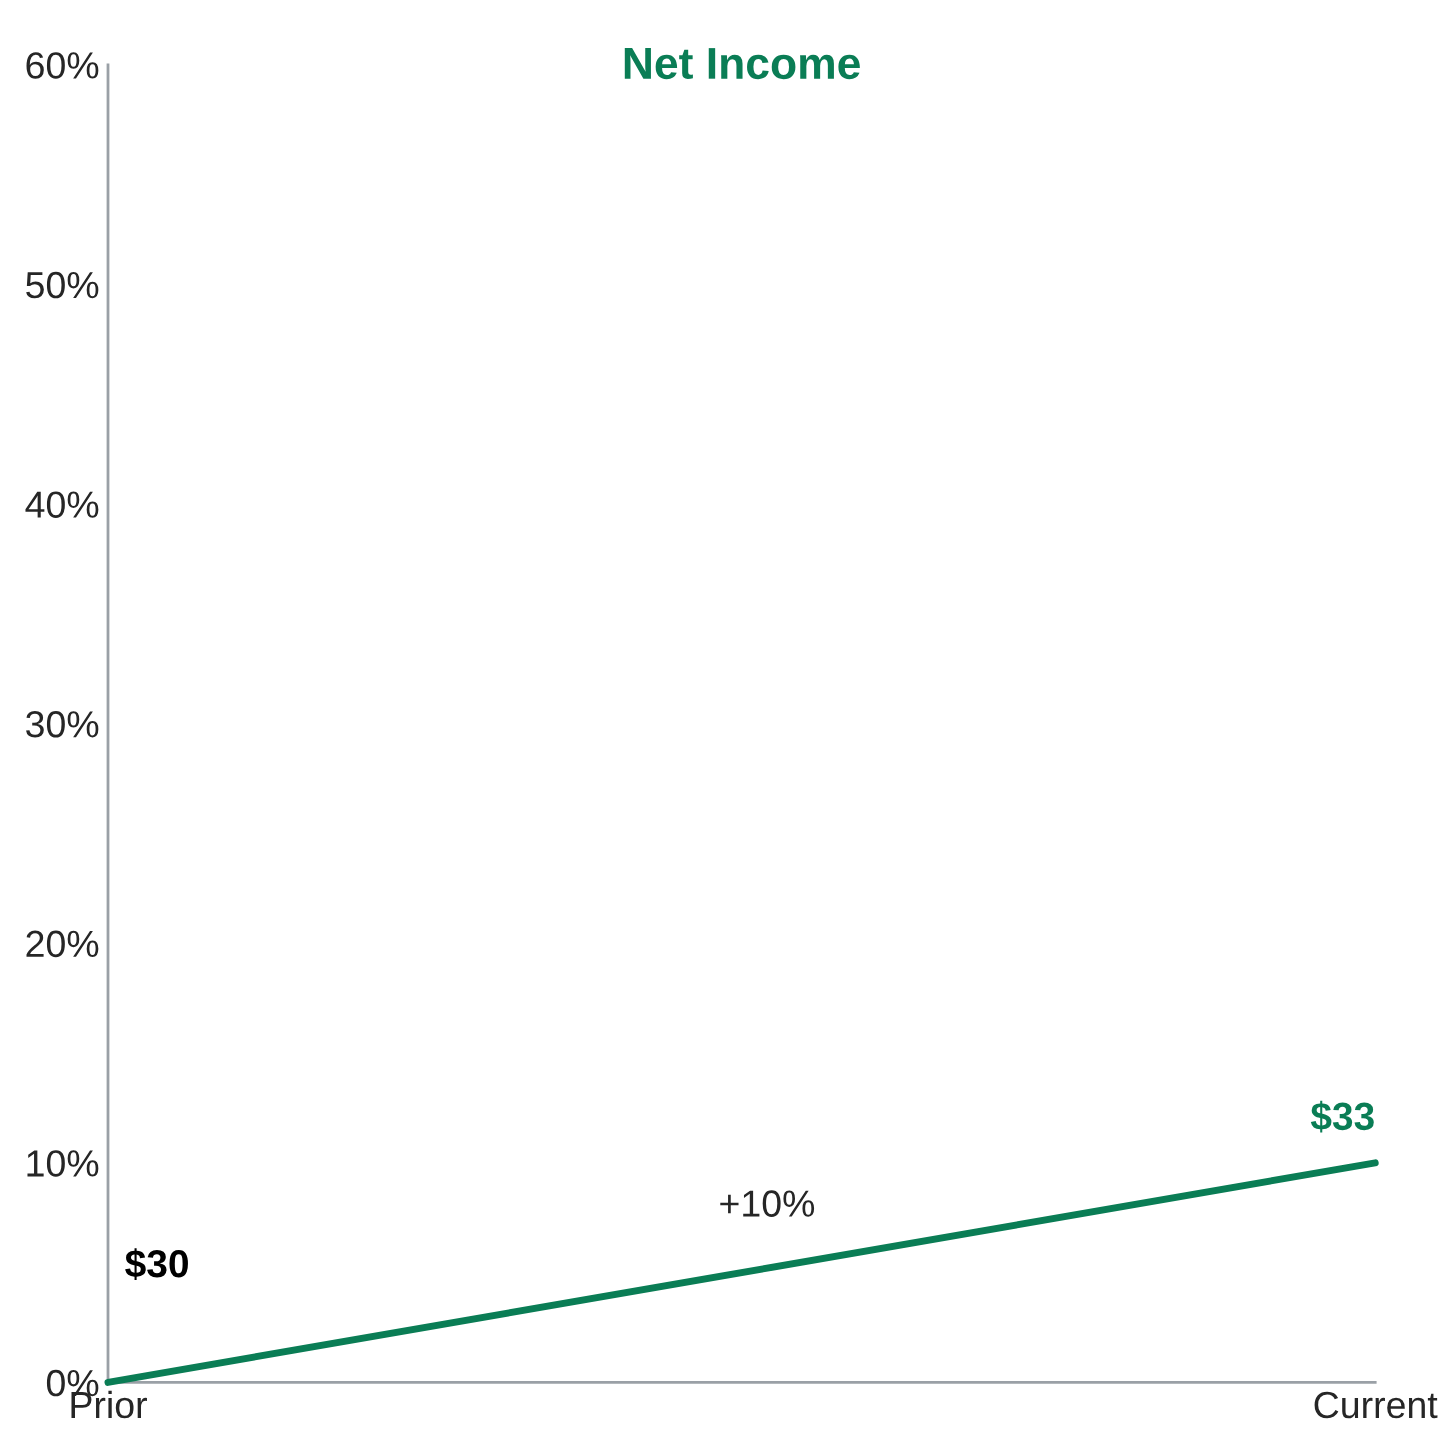 The height and width of the screenshot is (1440, 1440). What do you see at coordinates (62, 285) in the screenshot?
I see `y-tick-label: 50%` at bounding box center [62, 285].